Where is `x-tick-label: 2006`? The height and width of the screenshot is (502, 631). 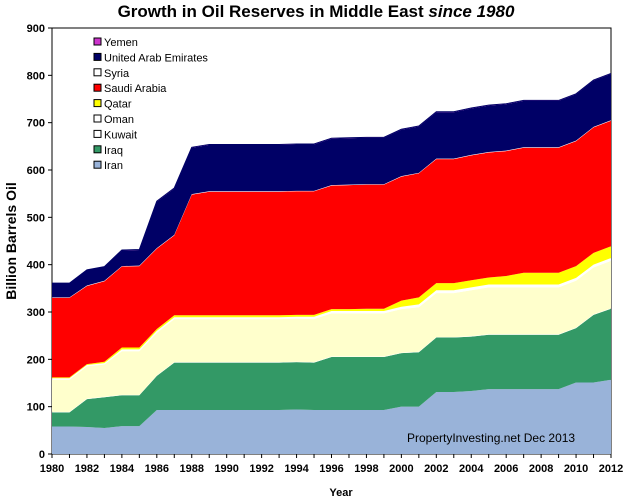
x-tick-label: 2006 is located at coordinates (506, 469).